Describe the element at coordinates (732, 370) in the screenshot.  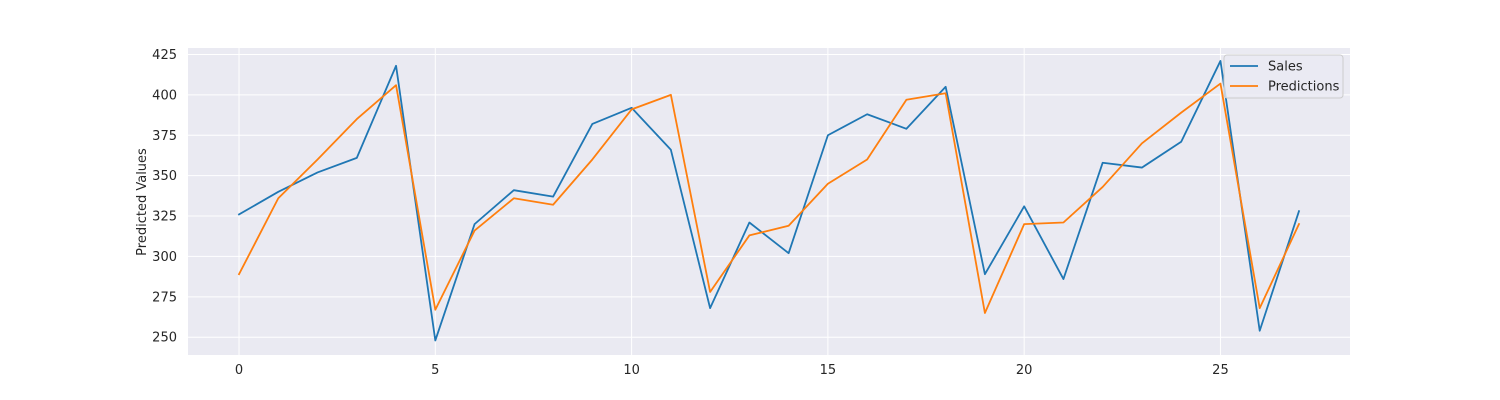
I see `x-tick-labels: 0 5 10 15 20 25` at that location.